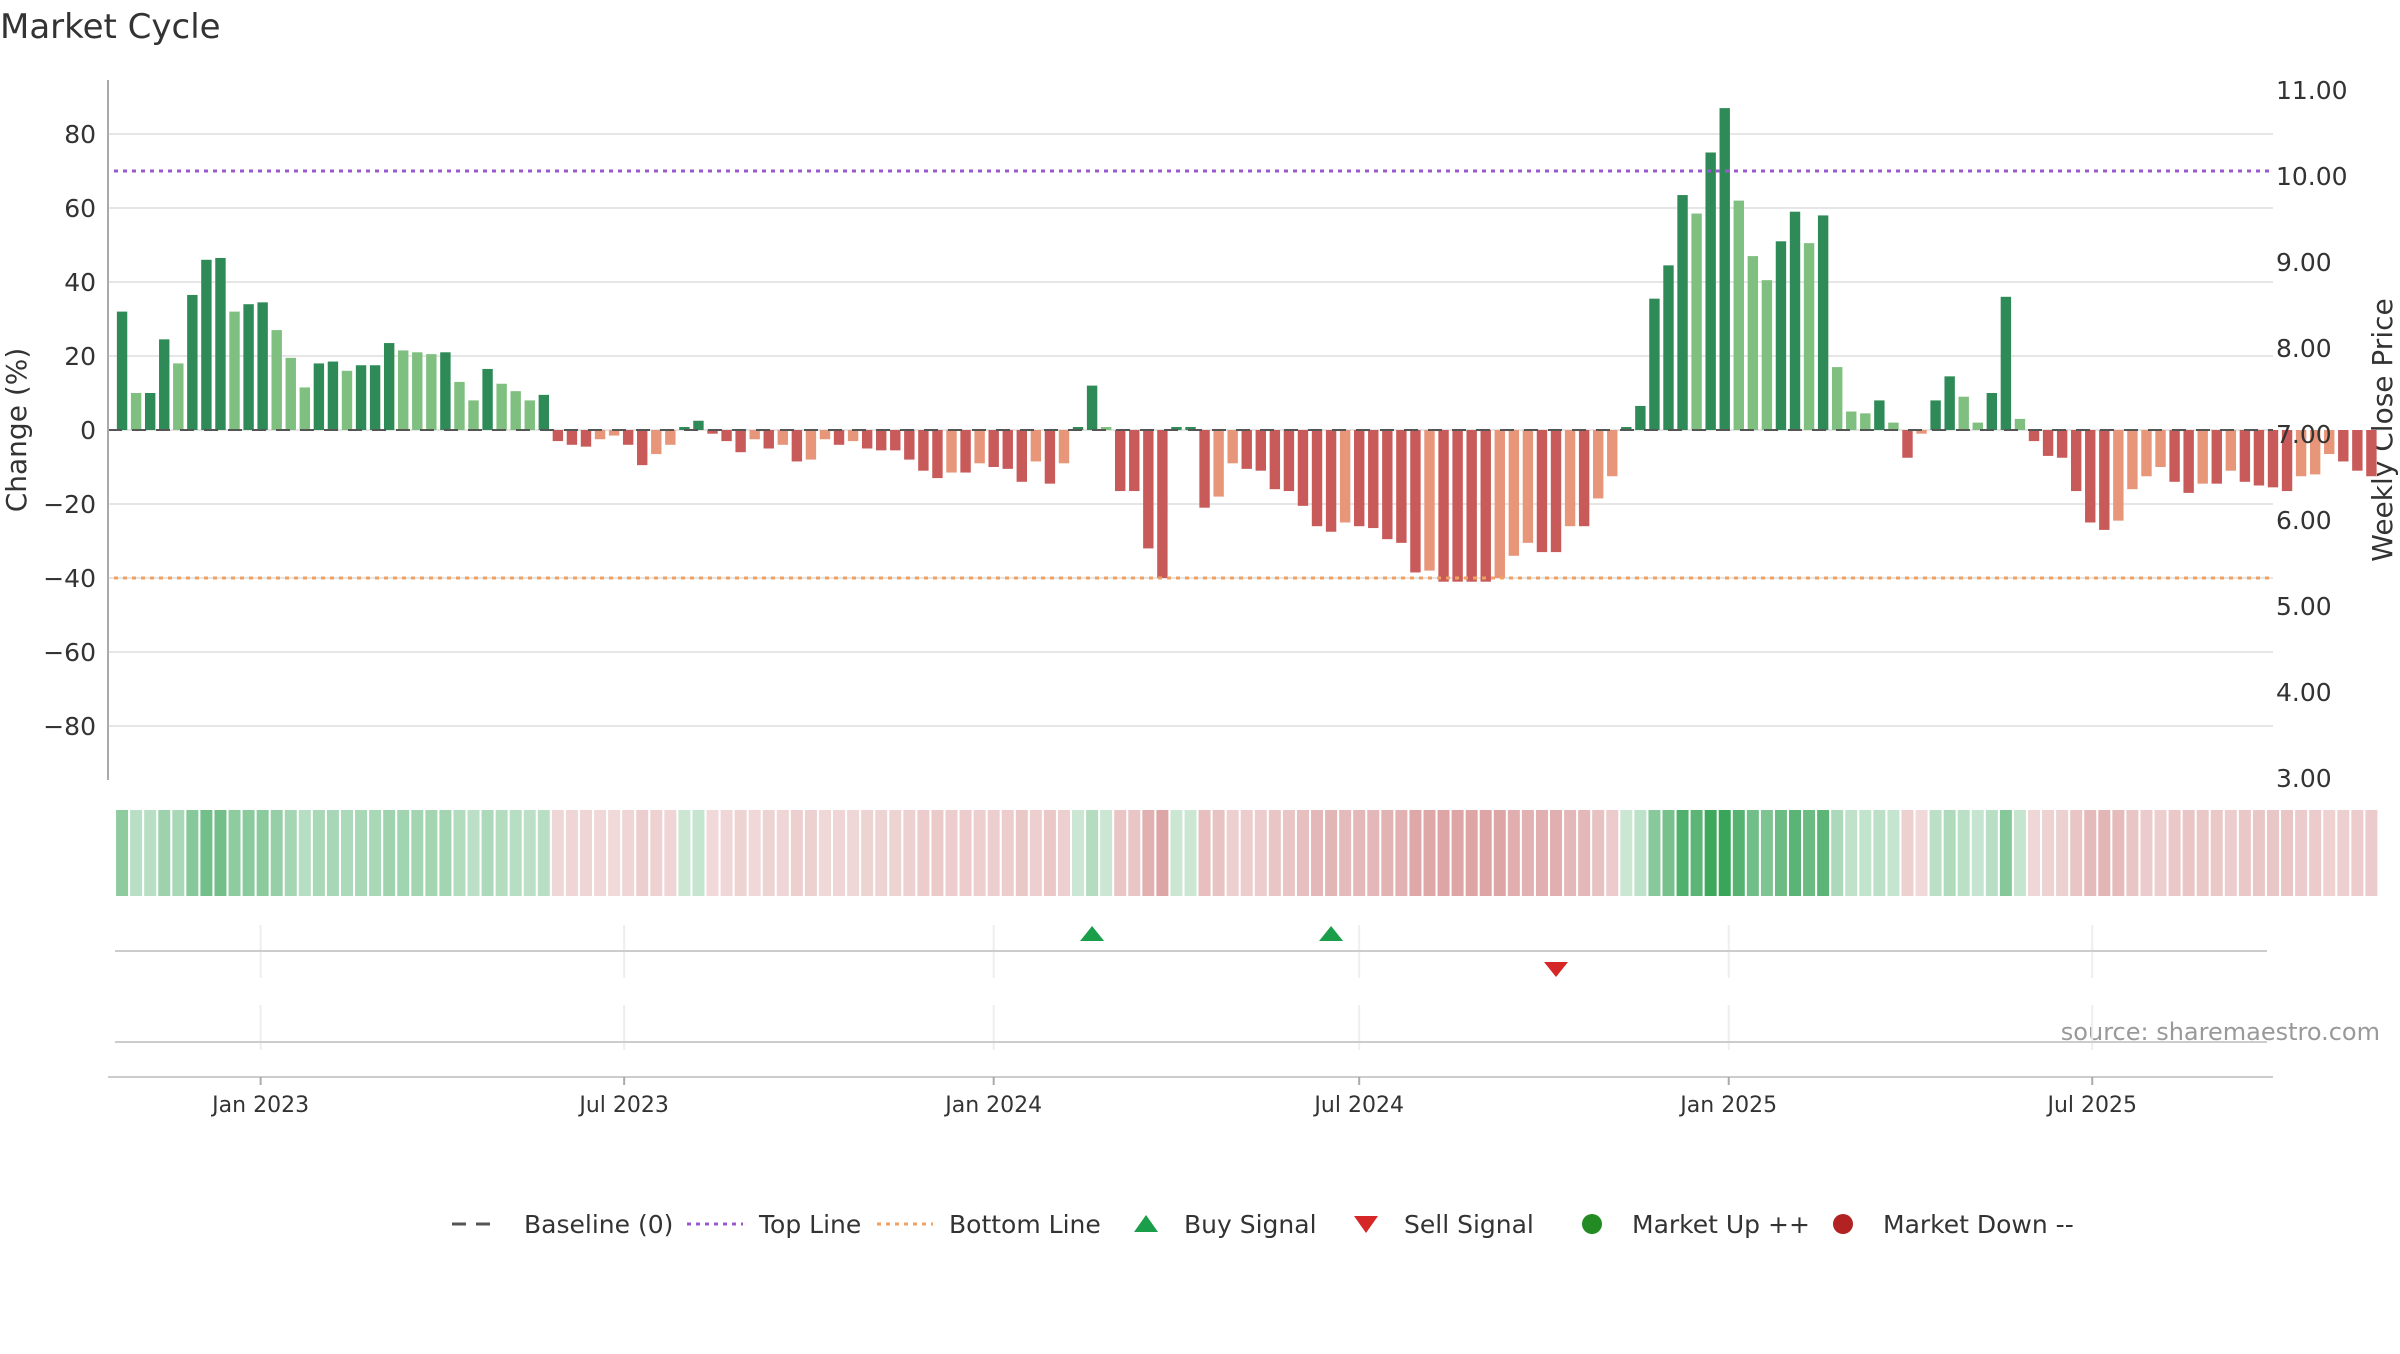  I want to click on legend-swatch-triangle-up, so click(1146, 1223).